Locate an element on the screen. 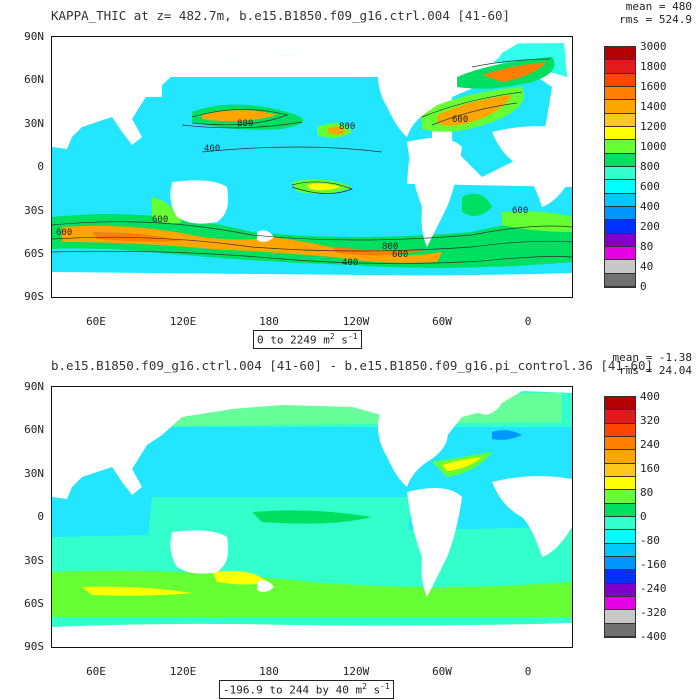  colorbar-label: 1800 is located at coordinates (653, 66).